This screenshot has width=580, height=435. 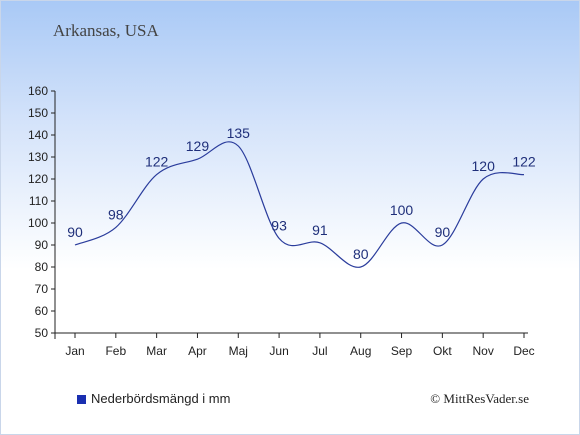 What do you see at coordinates (38, 223) in the screenshot?
I see `y-tick-label: 100` at bounding box center [38, 223].